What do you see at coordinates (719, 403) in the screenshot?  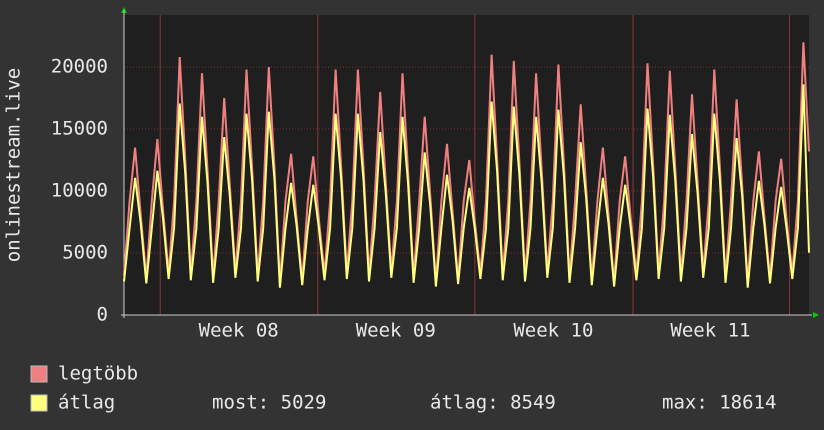 I see `legend-stat: max: 18614` at bounding box center [719, 403].